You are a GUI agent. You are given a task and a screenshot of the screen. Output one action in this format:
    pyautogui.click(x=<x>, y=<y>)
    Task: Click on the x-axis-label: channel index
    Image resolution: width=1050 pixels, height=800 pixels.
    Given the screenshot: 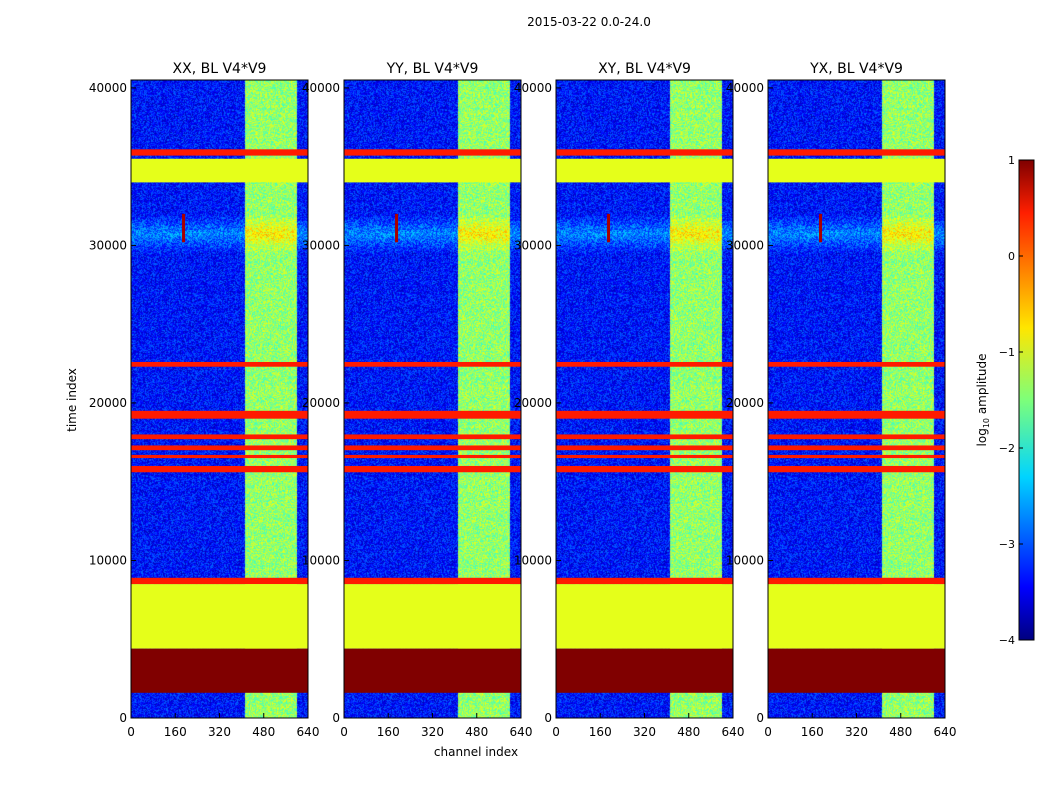 What is the action you would take?
    pyautogui.click(x=476, y=752)
    